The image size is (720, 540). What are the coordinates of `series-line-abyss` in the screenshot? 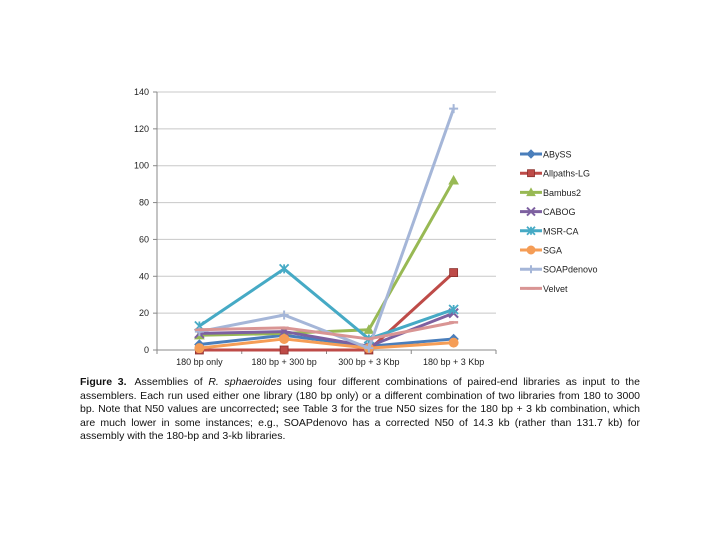 It's located at (326, 340).